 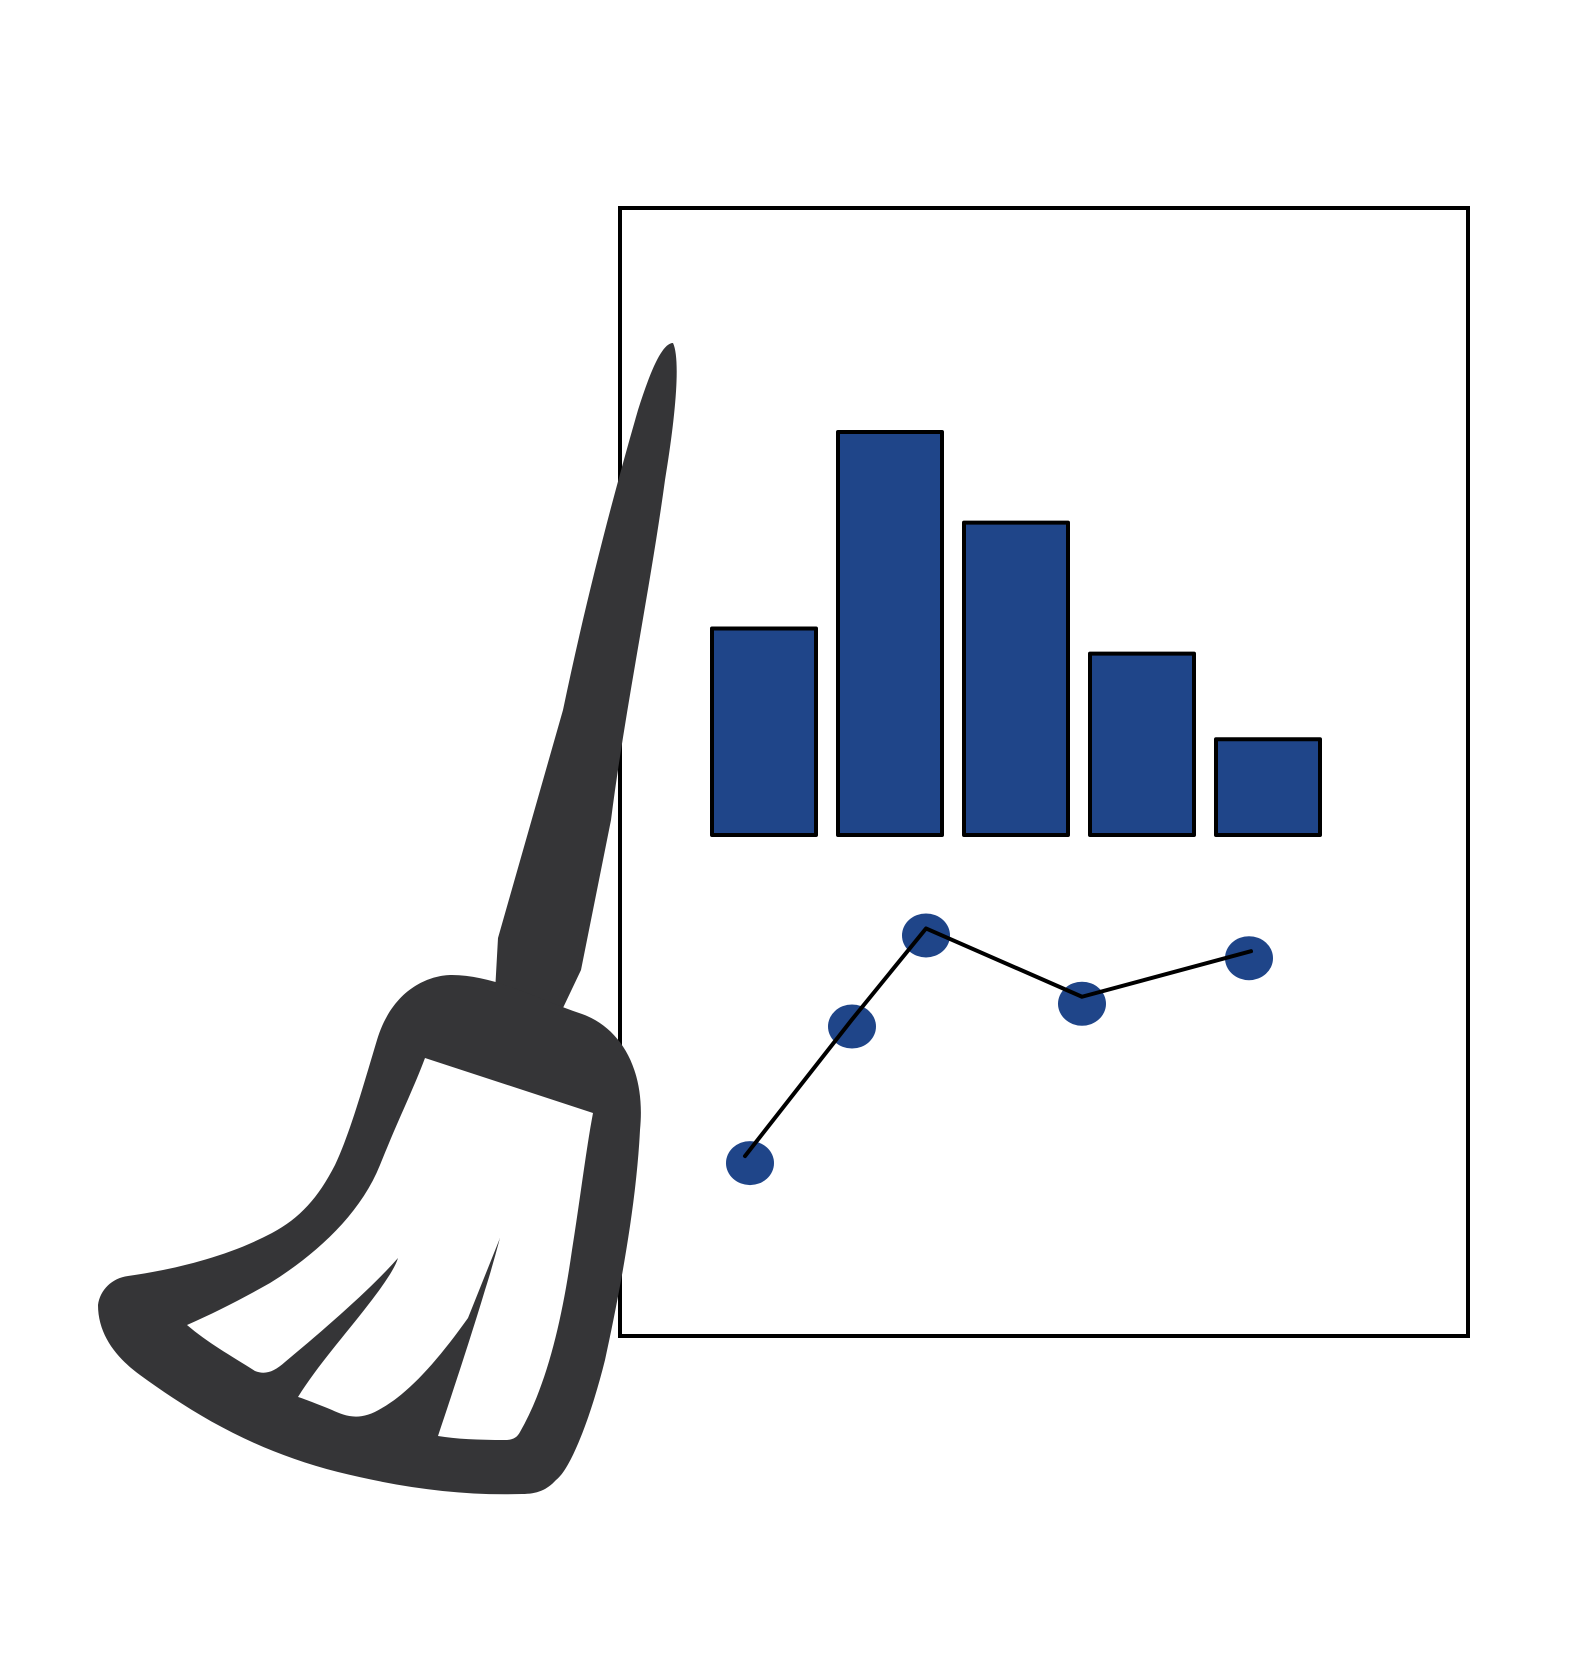 I want to click on broom-bristles, so click(x=390, y=1249).